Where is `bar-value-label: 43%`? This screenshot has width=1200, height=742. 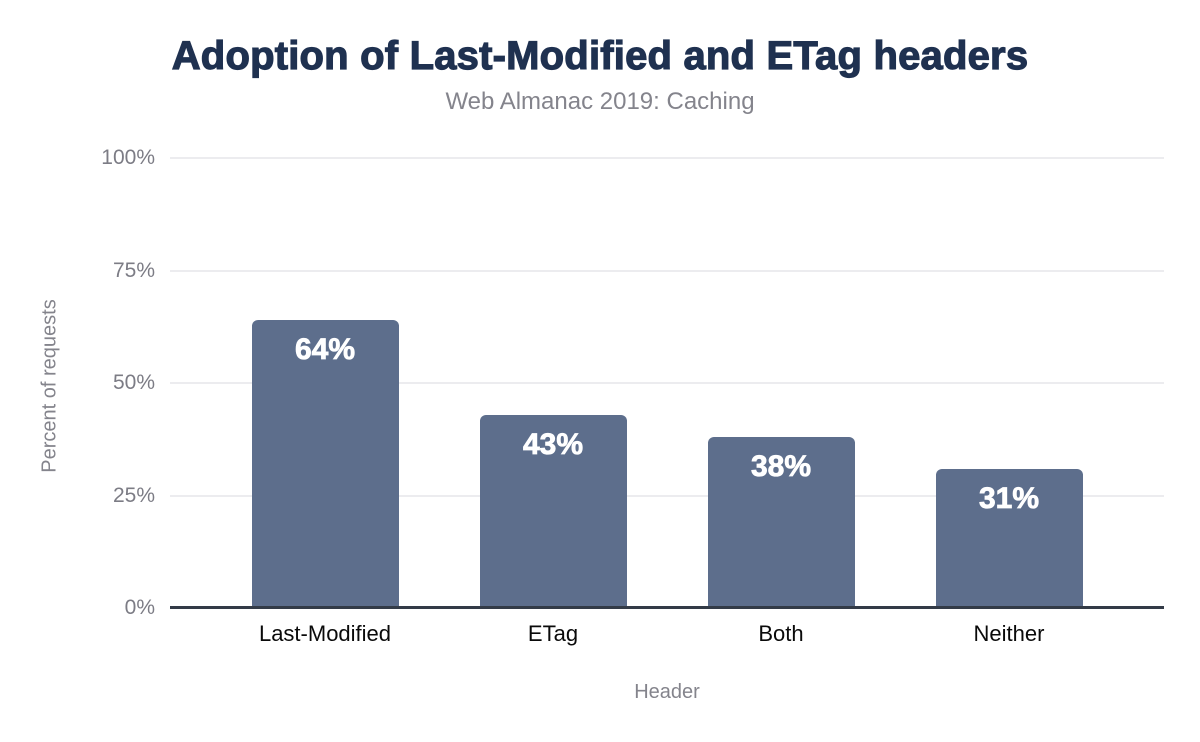 bar-value-label: 43% is located at coordinates (553, 444).